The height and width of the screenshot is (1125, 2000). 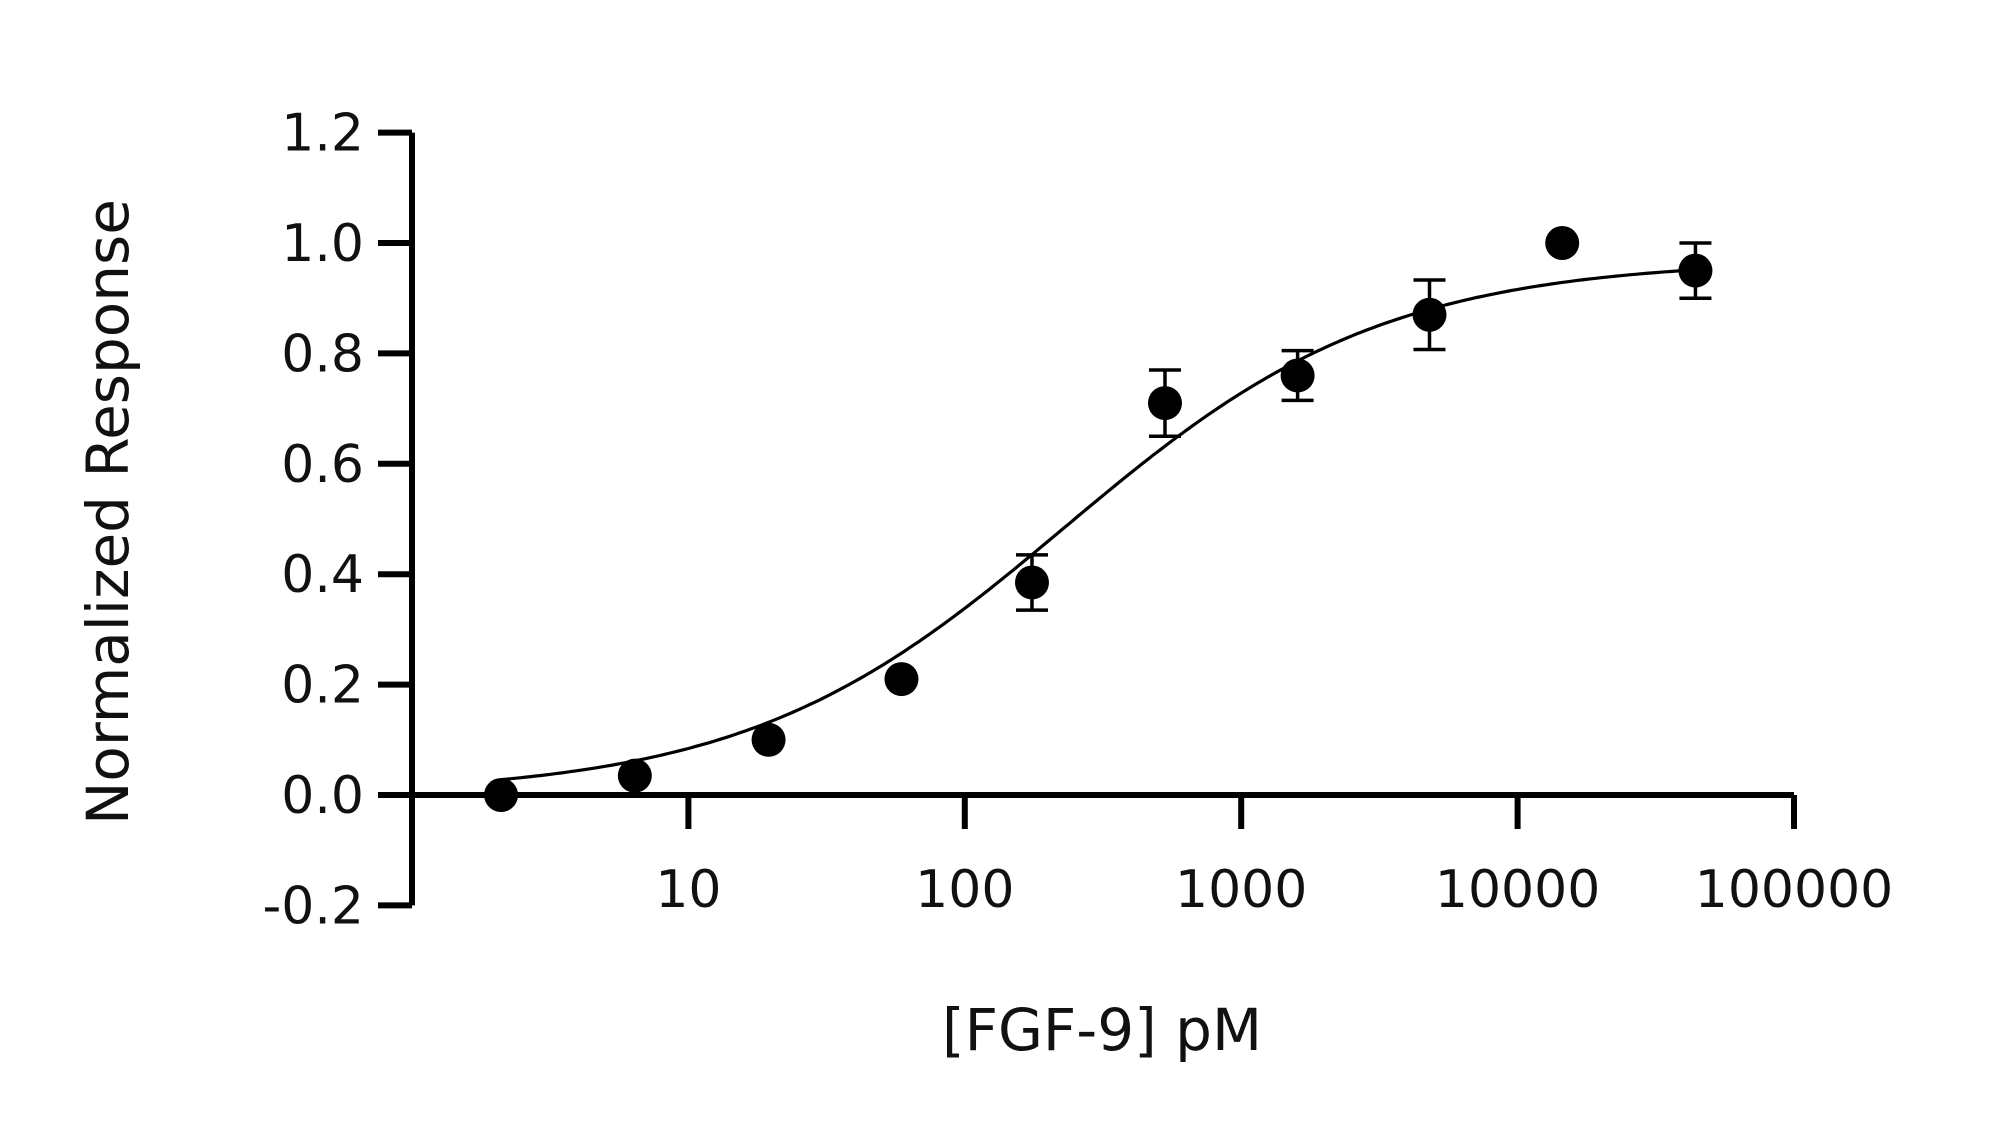 What do you see at coordinates (964, 890) in the screenshot?
I see `x-tick-label: 100` at bounding box center [964, 890].